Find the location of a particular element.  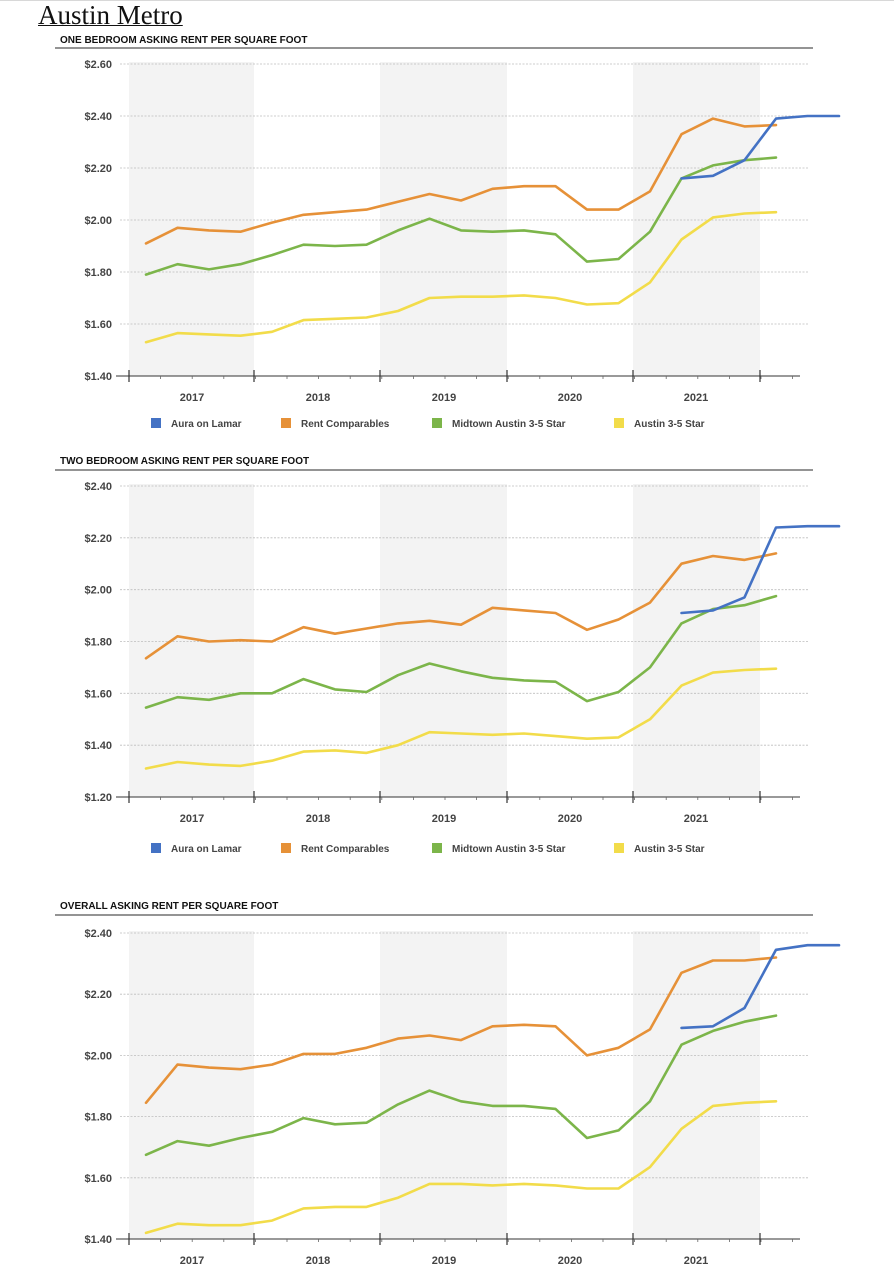

chart-title: ONE BEDROOM ASKING RENT PER SQUARE FOOT is located at coordinates (183, 40).